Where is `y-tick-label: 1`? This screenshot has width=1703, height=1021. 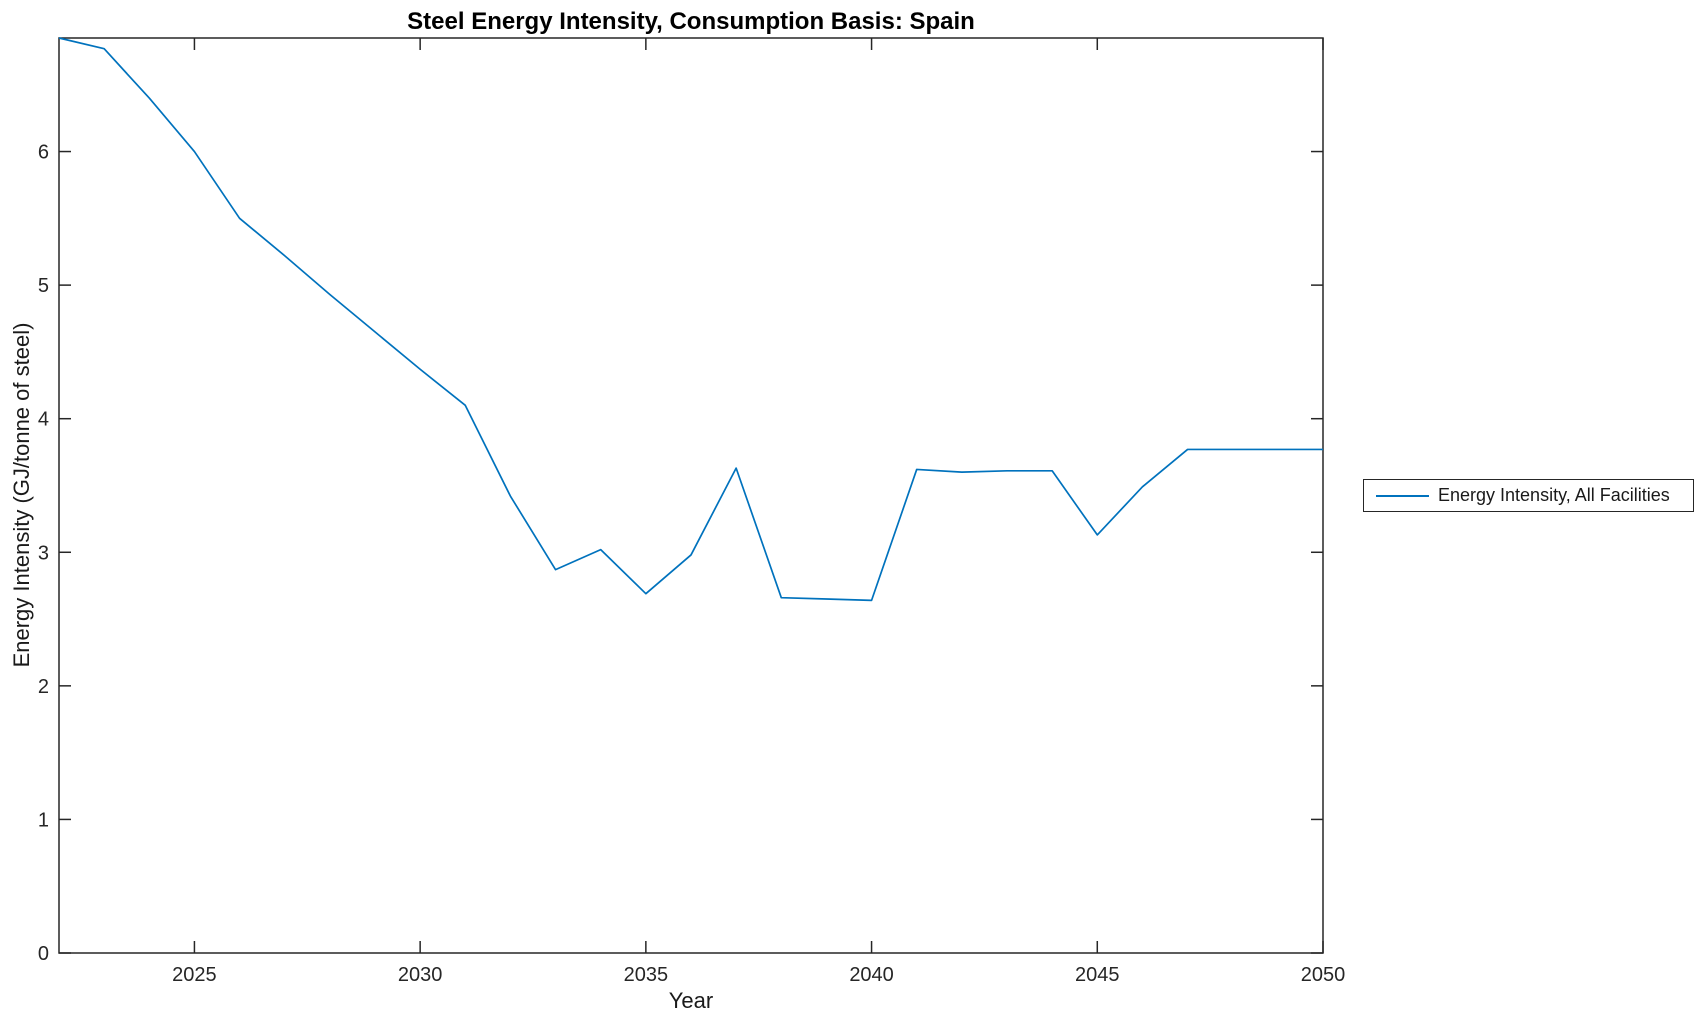 y-tick-label: 1 is located at coordinates (43, 820).